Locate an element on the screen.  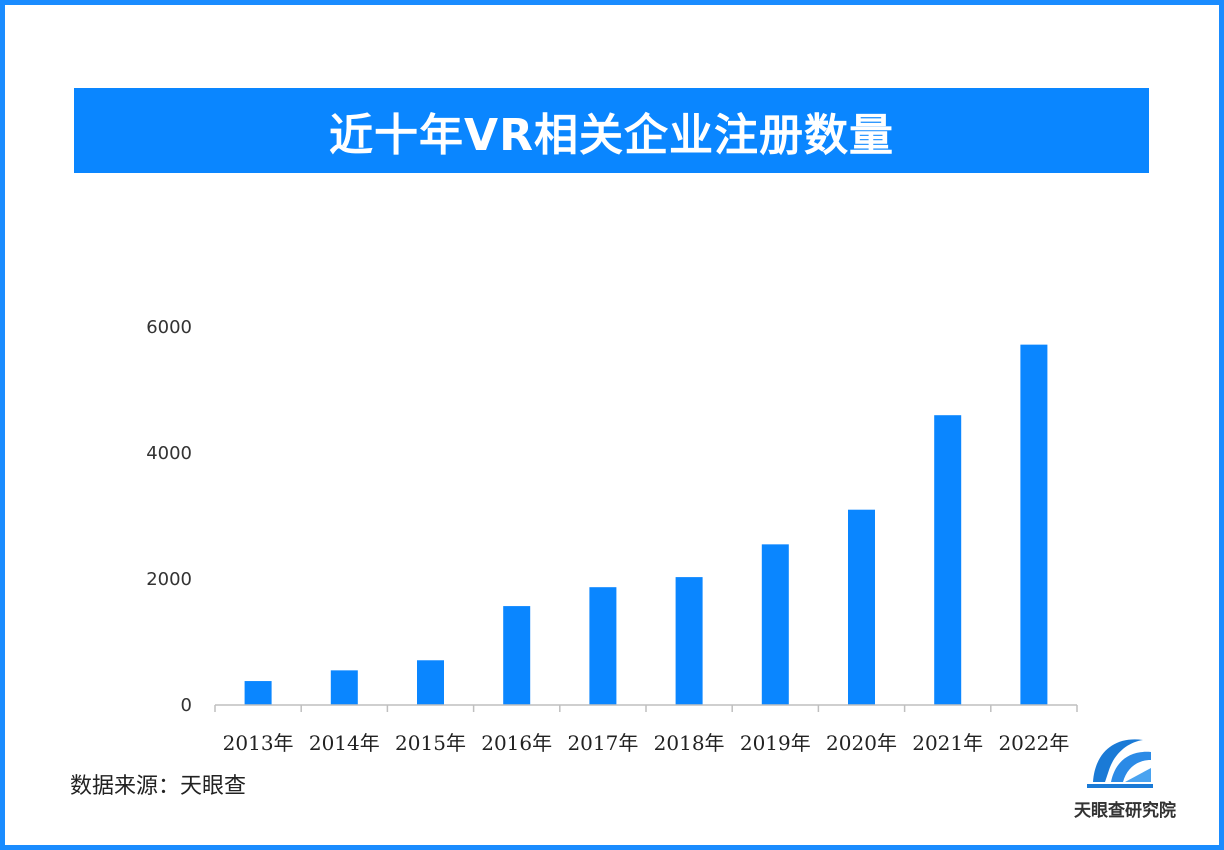
bar-2018年 is located at coordinates (689, 641).